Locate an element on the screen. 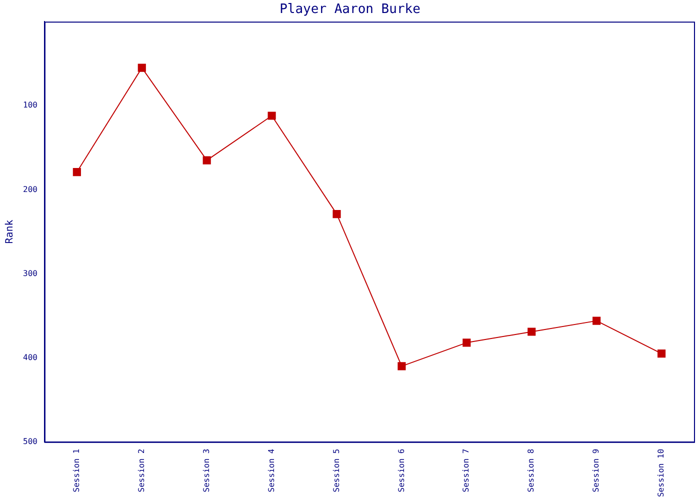  y-tick-label: 500 is located at coordinates (30, 441).